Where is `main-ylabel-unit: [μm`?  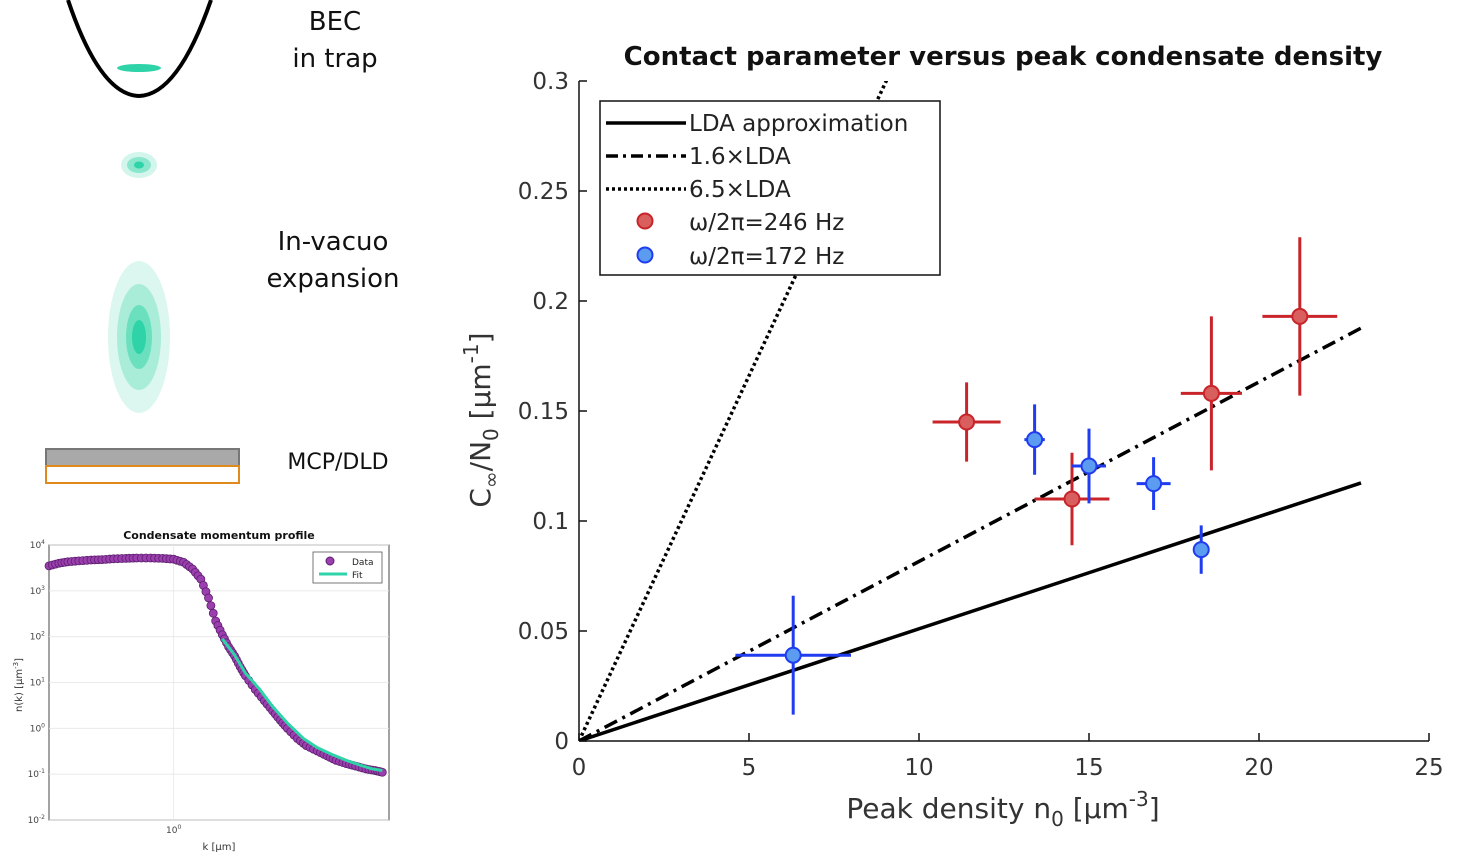
main-ylabel-unit: [μm is located at coordinates (480, 395).